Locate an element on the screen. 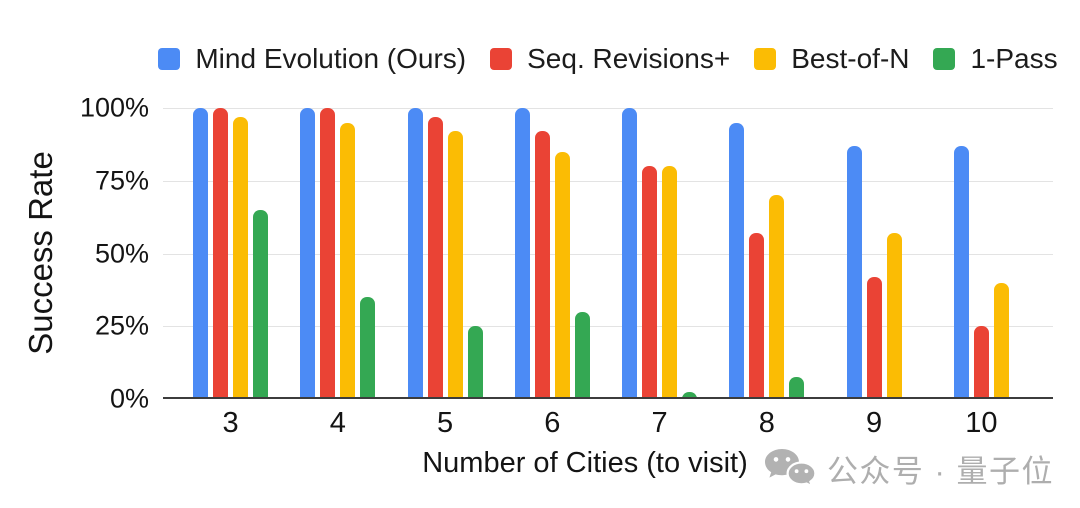 The image size is (1080, 508). x-tick-label: 8 is located at coordinates (766, 423).